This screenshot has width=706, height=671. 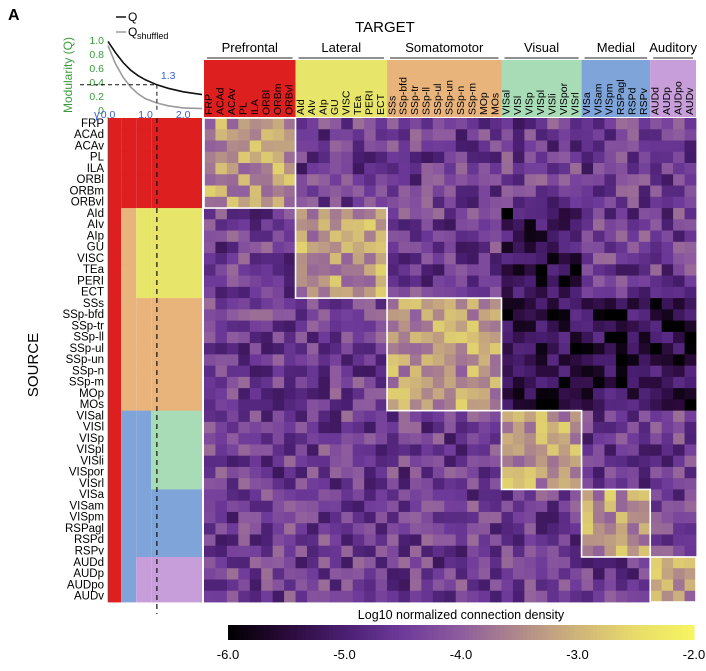 I want to click on source-label: SSp-tr, so click(x=87, y=326).